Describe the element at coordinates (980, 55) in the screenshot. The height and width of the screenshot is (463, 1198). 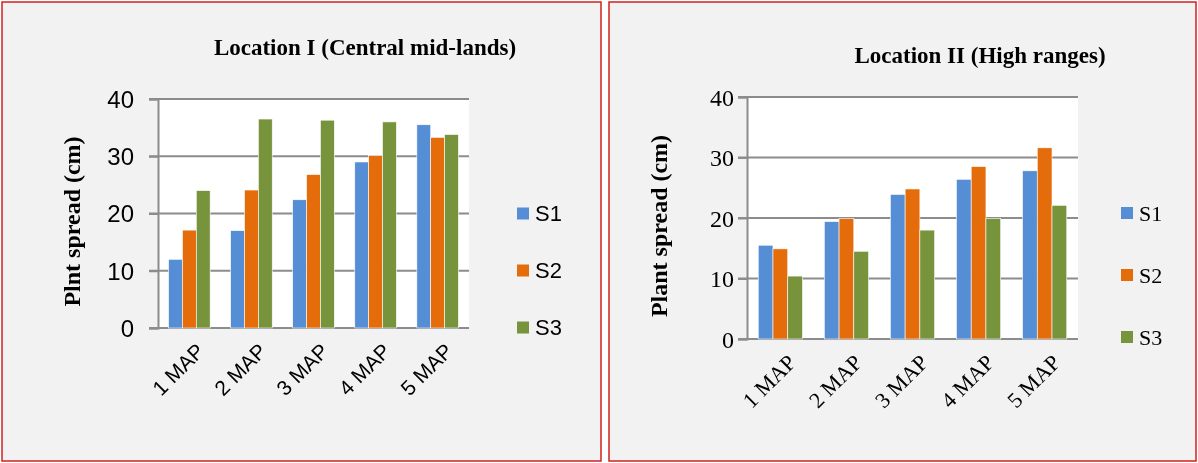
I see `chart-title: Location II (High ranges)` at that location.